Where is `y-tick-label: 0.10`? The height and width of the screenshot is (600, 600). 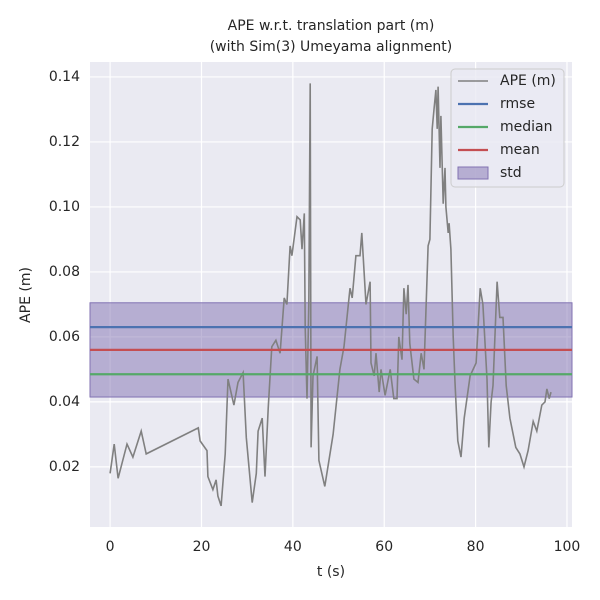
y-tick-label: 0.10 is located at coordinates (64, 207).